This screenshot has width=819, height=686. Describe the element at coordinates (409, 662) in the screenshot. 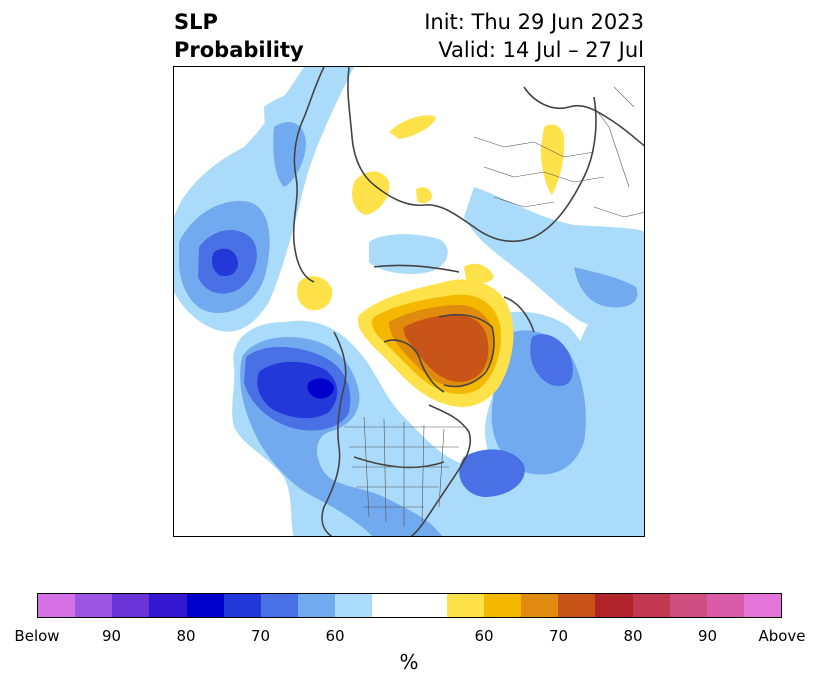

I see `colorbar-unit-label: %` at that location.